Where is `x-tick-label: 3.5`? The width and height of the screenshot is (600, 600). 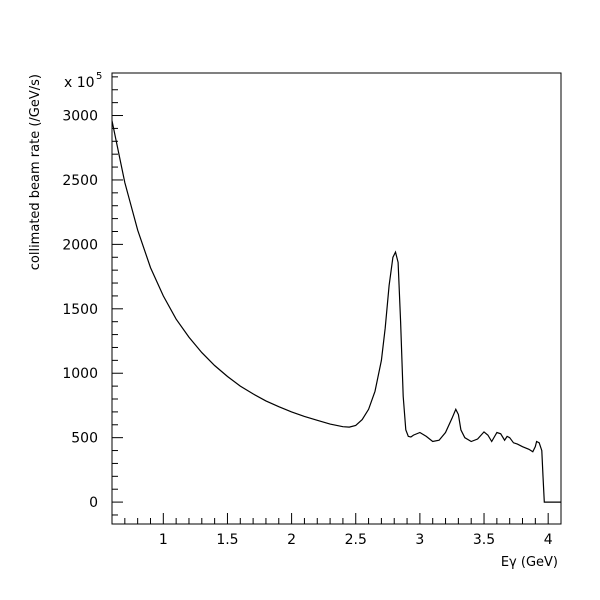 x-tick-label: 3.5 is located at coordinates (484, 540).